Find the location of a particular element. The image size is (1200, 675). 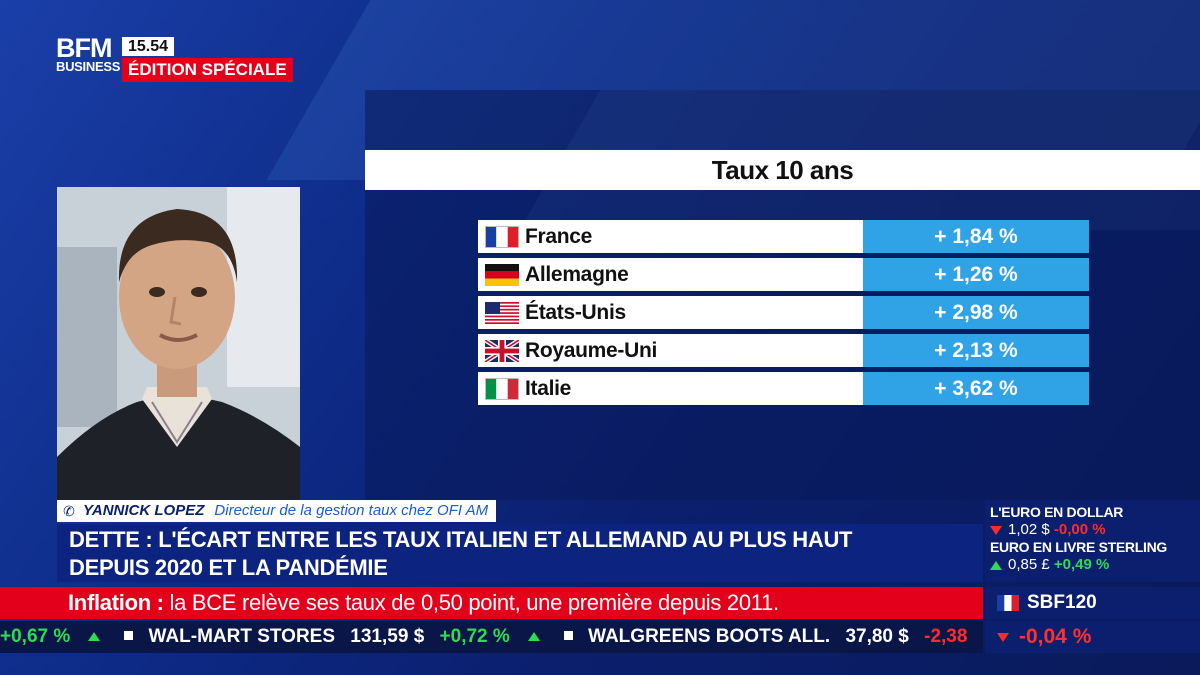

eur-gbp-value: 0,85 £ is located at coordinates (1029, 564).